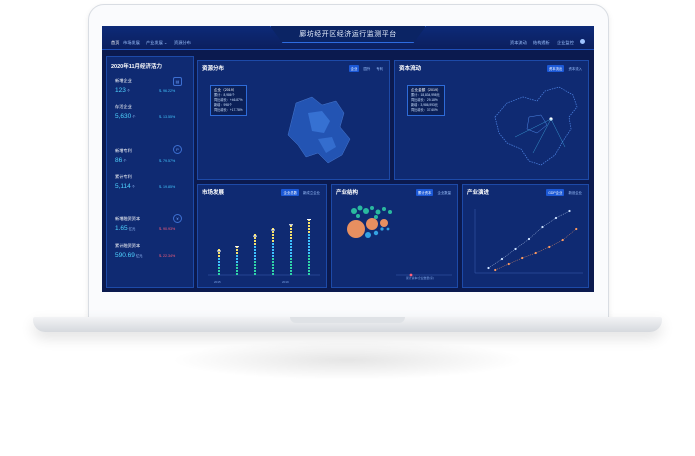 This screenshot has width=695, height=456. Describe the element at coordinates (125, 116) in the screenshot. I see `metric-value: 5,630个` at that location.